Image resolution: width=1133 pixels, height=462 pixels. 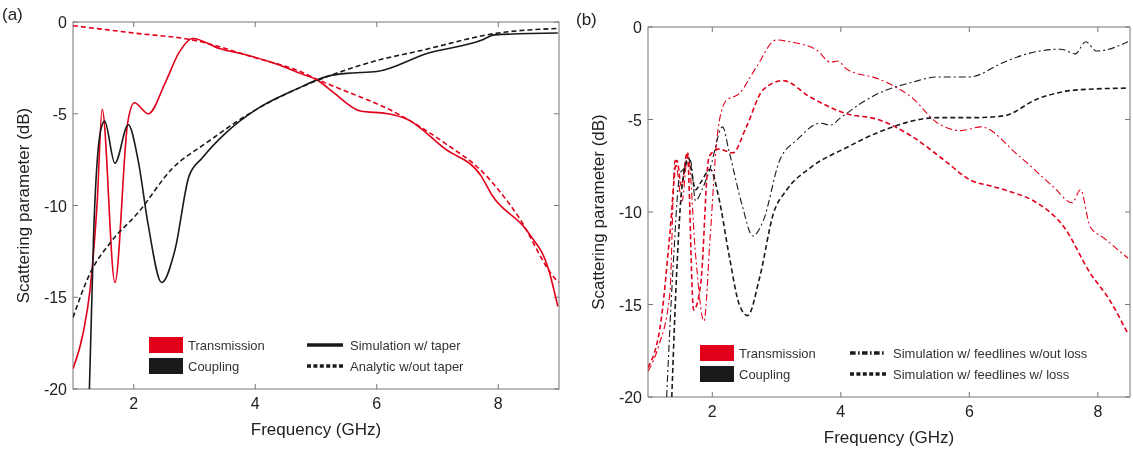 What do you see at coordinates (990, 353) in the screenshot?
I see `annotation: Simulation w/ feedlines w/out loss` at bounding box center [990, 353].